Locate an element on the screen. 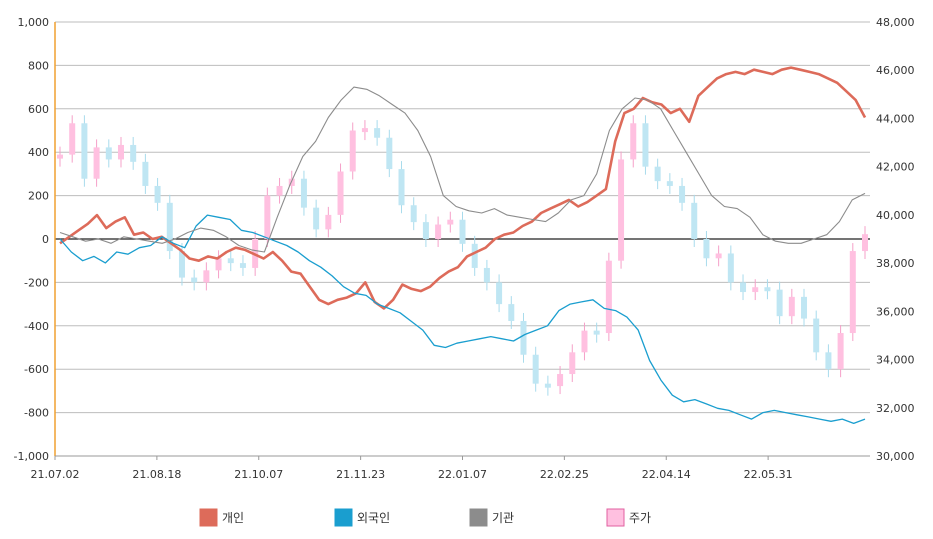  left-tick-label: 0 is located at coordinates (45, 239).